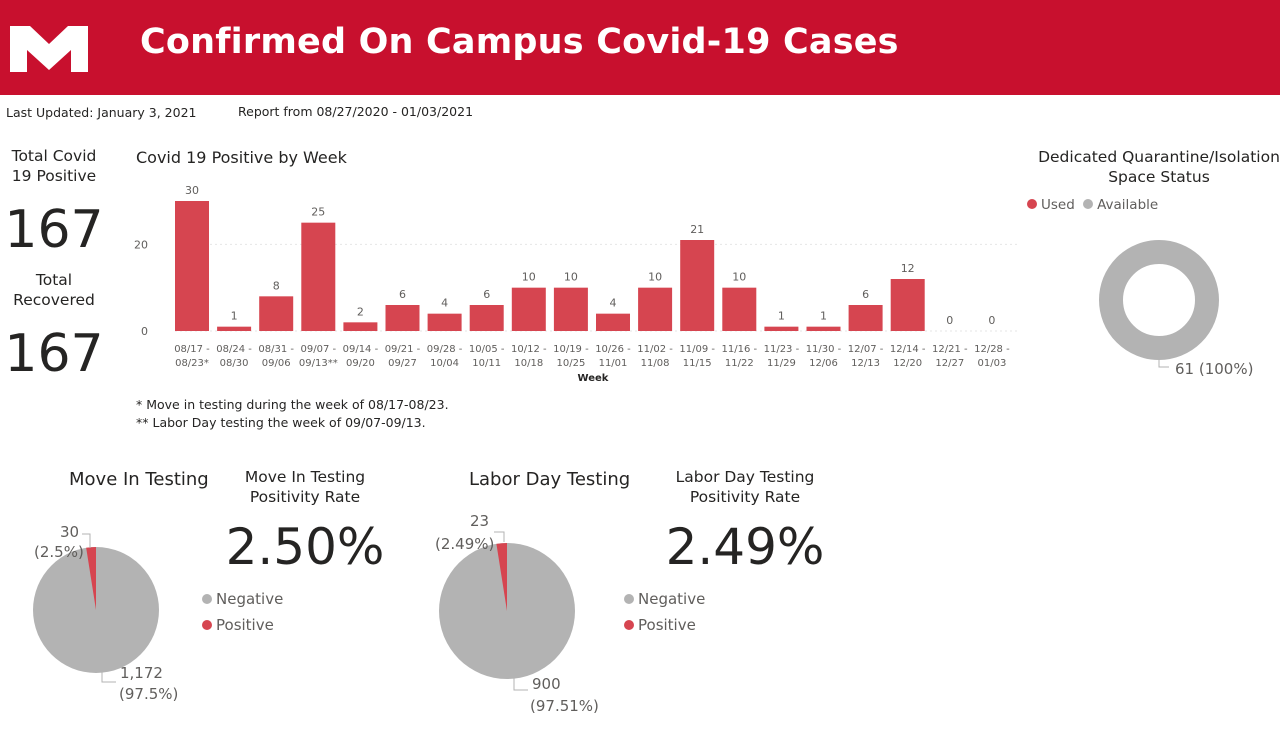 The width and height of the screenshot is (1280, 731). Describe the element at coordinates (529, 349) in the screenshot. I see `x-tick-label: 10/12 -` at that location.